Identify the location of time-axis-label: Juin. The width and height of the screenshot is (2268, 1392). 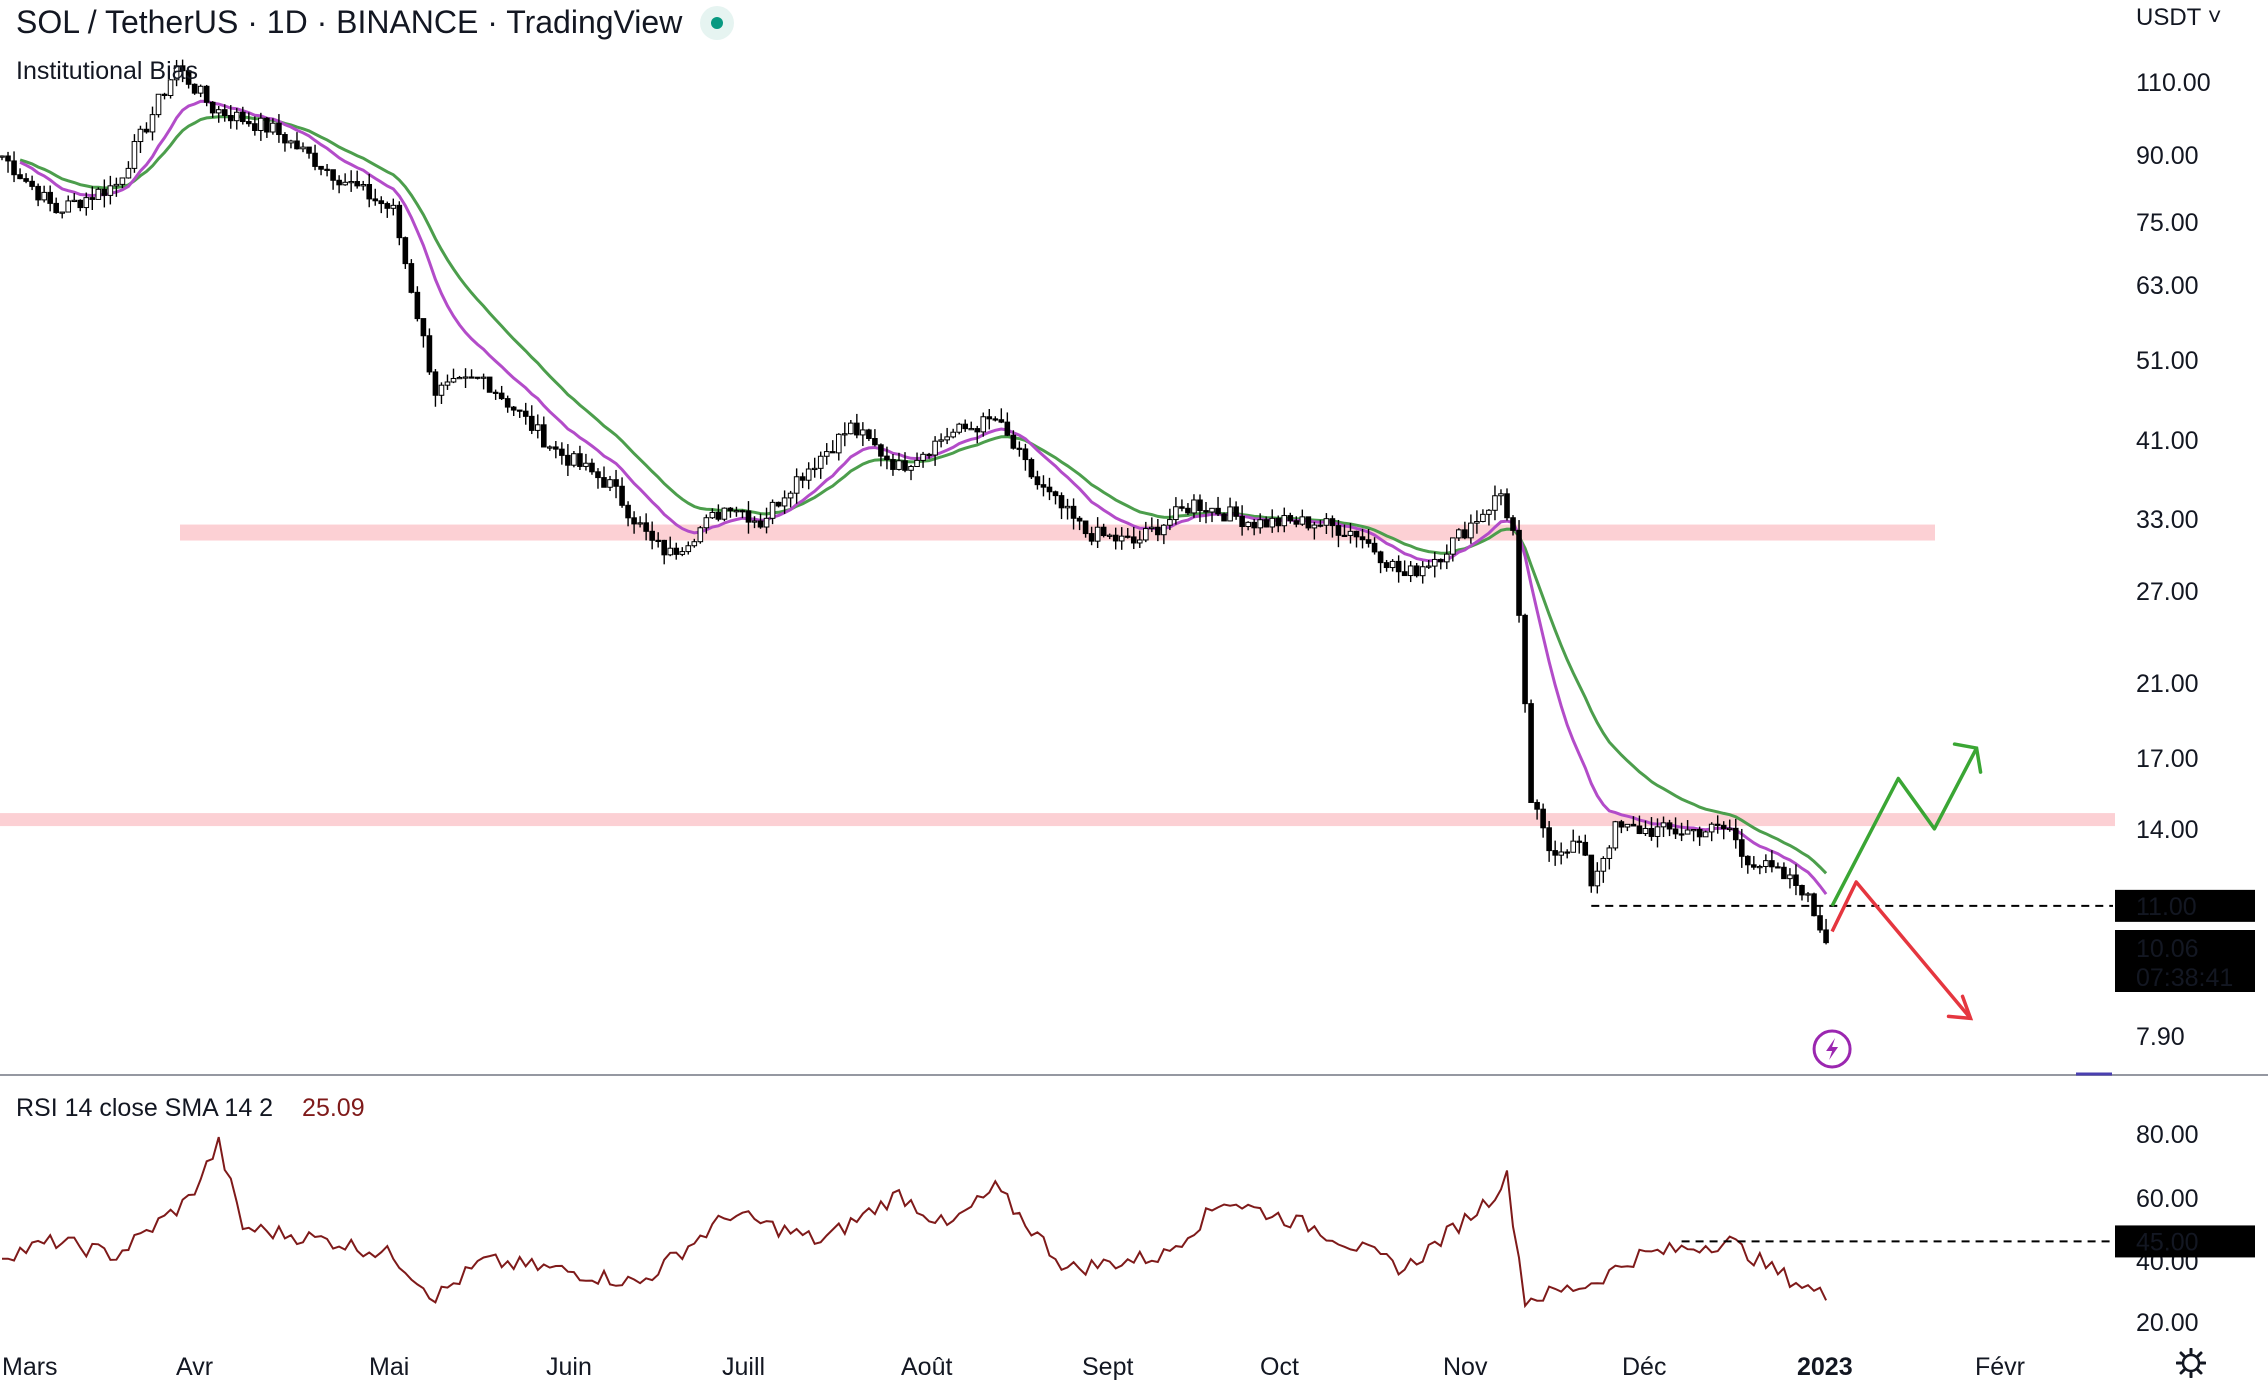
(569, 1367).